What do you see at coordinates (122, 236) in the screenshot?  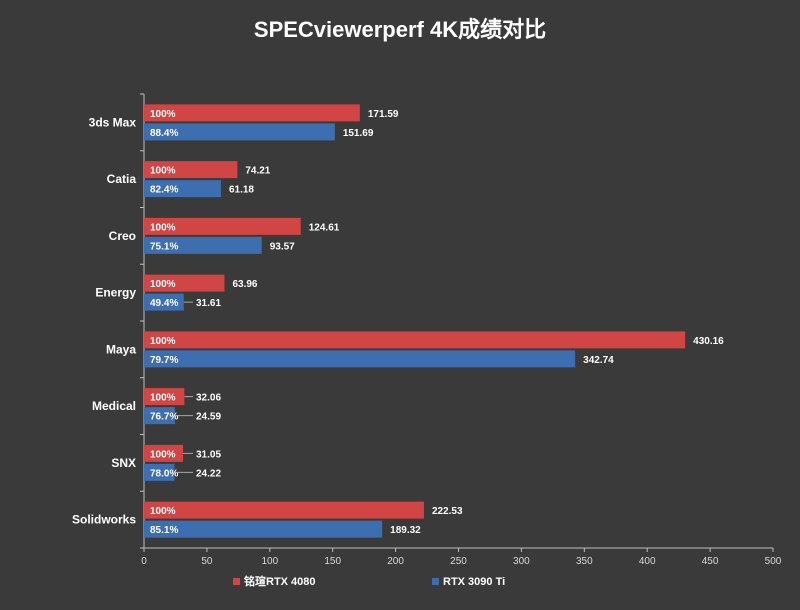 I see `category-label: Creo` at bounding box center [122, 236].